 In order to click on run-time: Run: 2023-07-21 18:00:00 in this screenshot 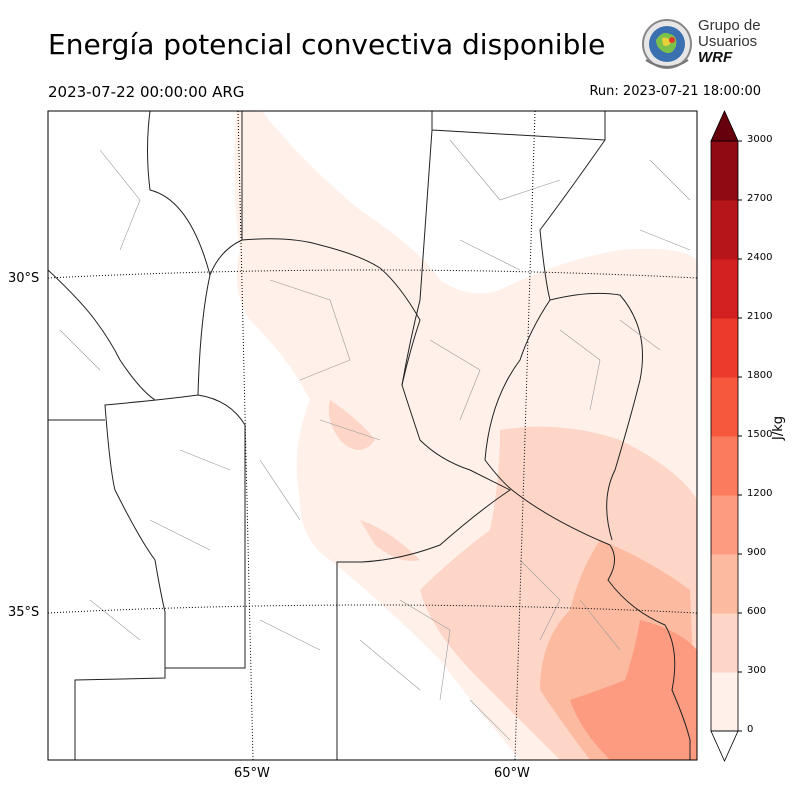, I will do `click(675, 91)`.